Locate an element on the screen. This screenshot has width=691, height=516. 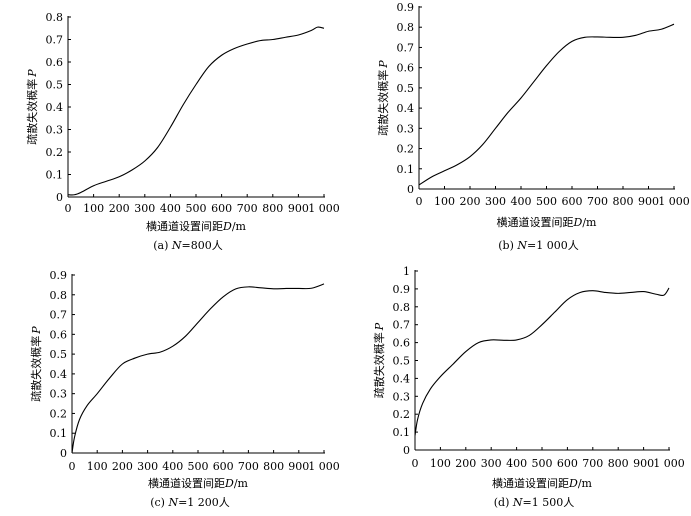
panel-caption: (a) N=800人 is located at coordinates (187, 245).